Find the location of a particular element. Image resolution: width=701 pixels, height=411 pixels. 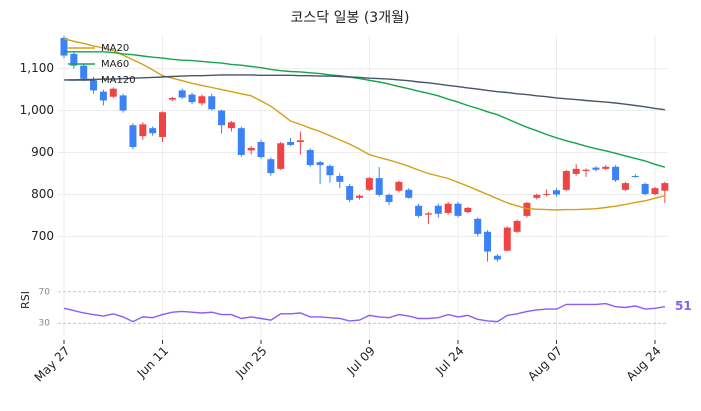

y-tick-label: 1,100 is located at coordinates (37, 68).